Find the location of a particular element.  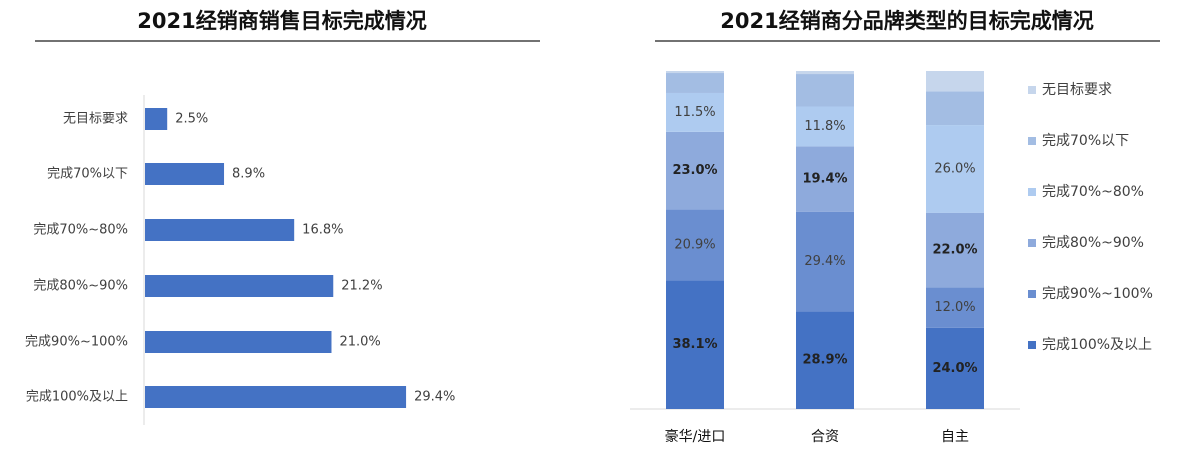

value-label: 8.9% is located at coordinates (248, 174).